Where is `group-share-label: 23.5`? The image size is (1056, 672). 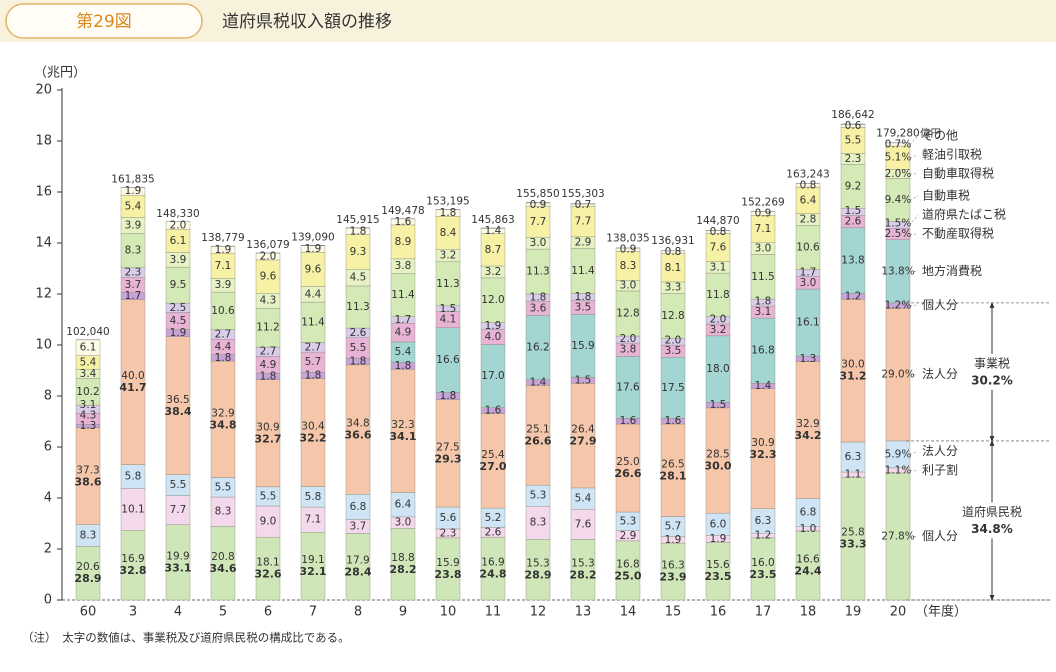 group-share-label: 23.5 is located at coordinates (717, 576).